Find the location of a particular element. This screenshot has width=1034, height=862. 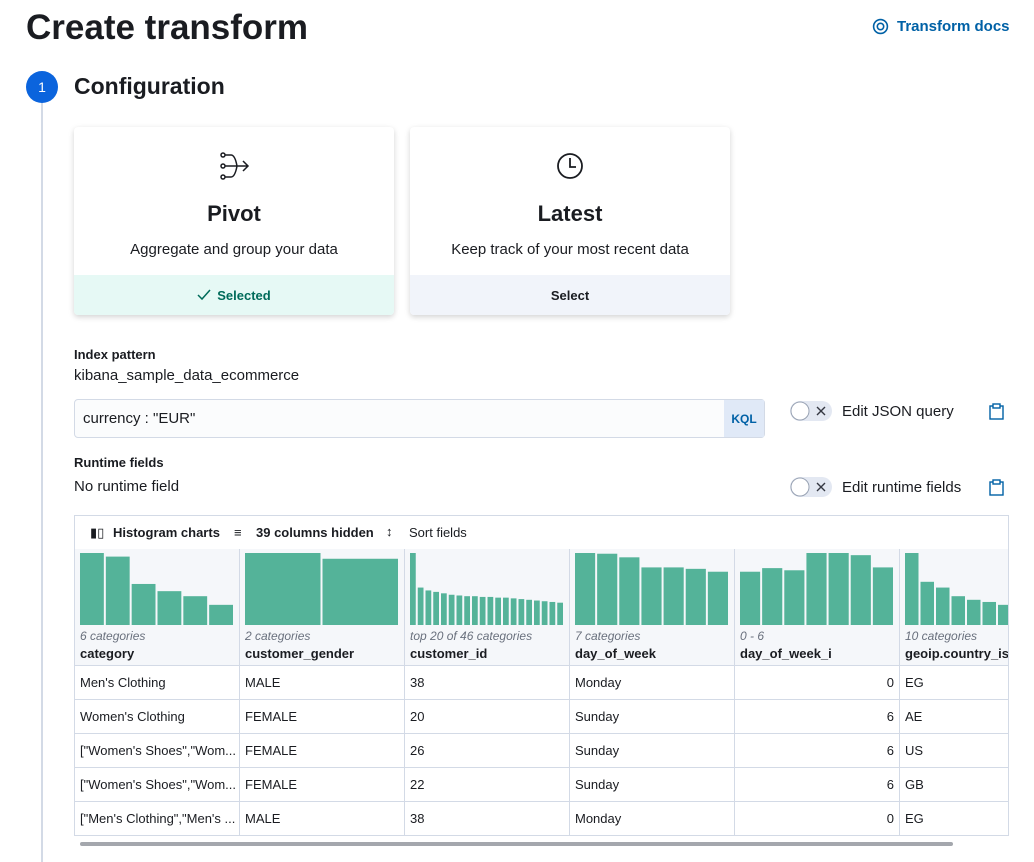

docs-link: Transform docs is located at coordinates (941, 26).